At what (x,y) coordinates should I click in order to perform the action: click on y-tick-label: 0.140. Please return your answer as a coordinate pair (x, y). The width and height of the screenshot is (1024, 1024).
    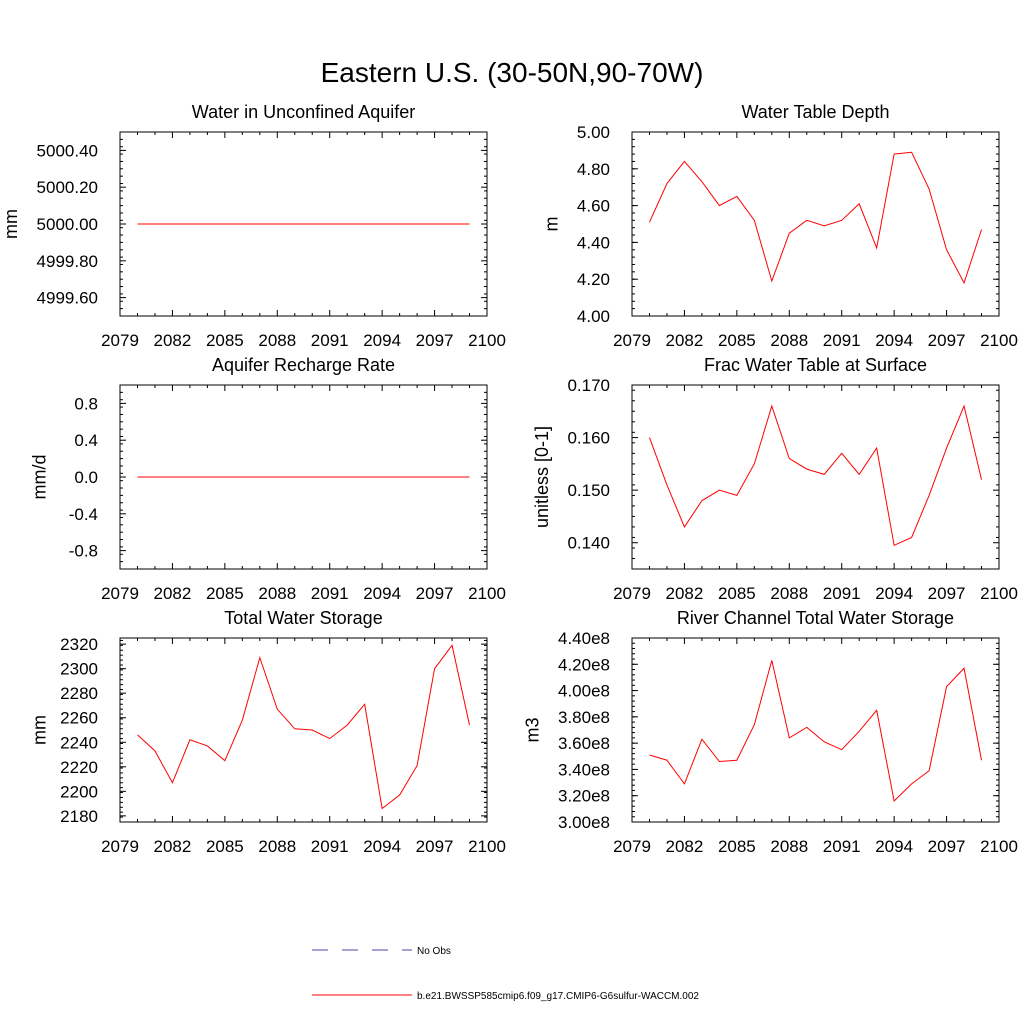
    Looking at the image, I should click on (588, 543).